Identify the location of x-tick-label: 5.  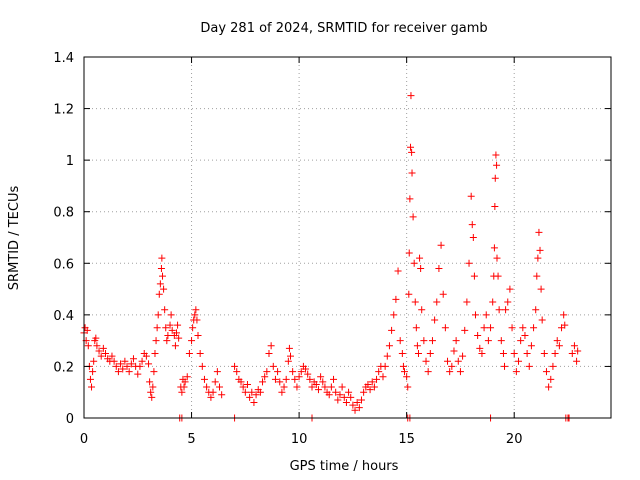
(191, 439).